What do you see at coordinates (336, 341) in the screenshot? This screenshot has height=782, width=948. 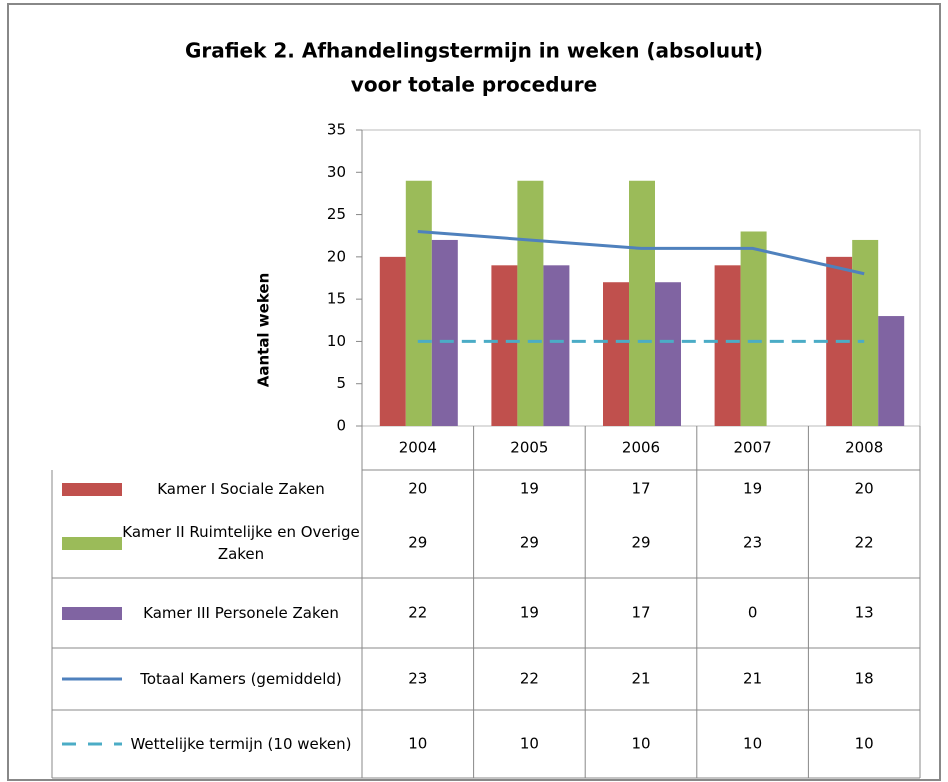 I see `y-tick-label: 10` at bounding box center [336, 341].